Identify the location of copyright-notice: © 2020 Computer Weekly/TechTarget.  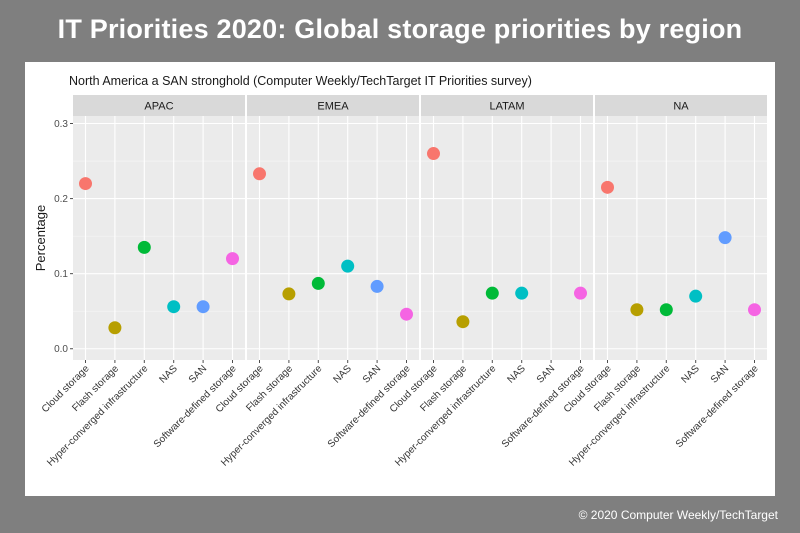
(678, 515).